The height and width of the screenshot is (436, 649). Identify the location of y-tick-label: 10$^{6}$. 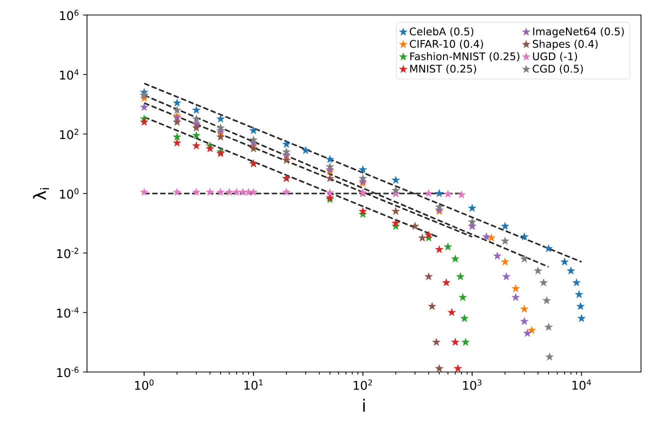
(69, 15).